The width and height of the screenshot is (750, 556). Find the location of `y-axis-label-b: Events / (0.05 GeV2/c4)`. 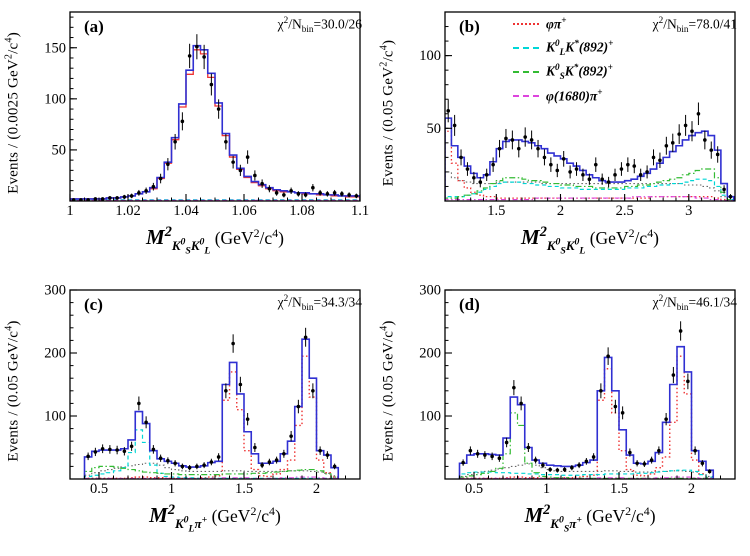

y-axis-label-b: Events / (0.05 GeV2/c4) is located at coordinates (387, 113).